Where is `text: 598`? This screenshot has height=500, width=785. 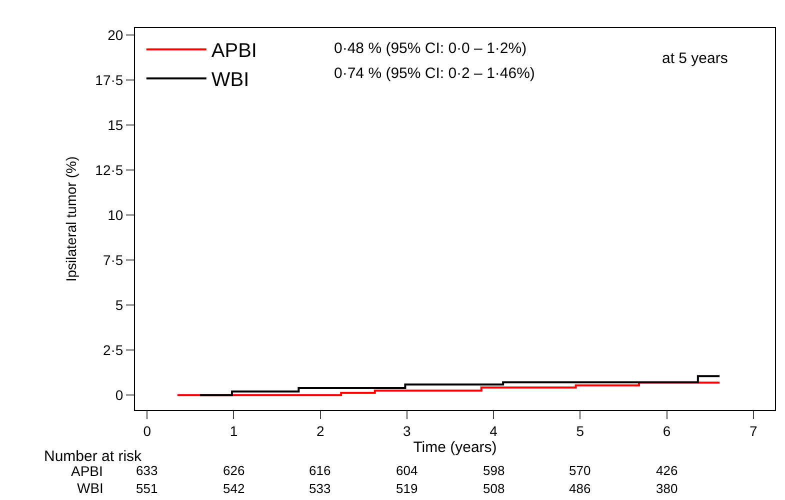 text: 598 is located at coordinates (494, 470).